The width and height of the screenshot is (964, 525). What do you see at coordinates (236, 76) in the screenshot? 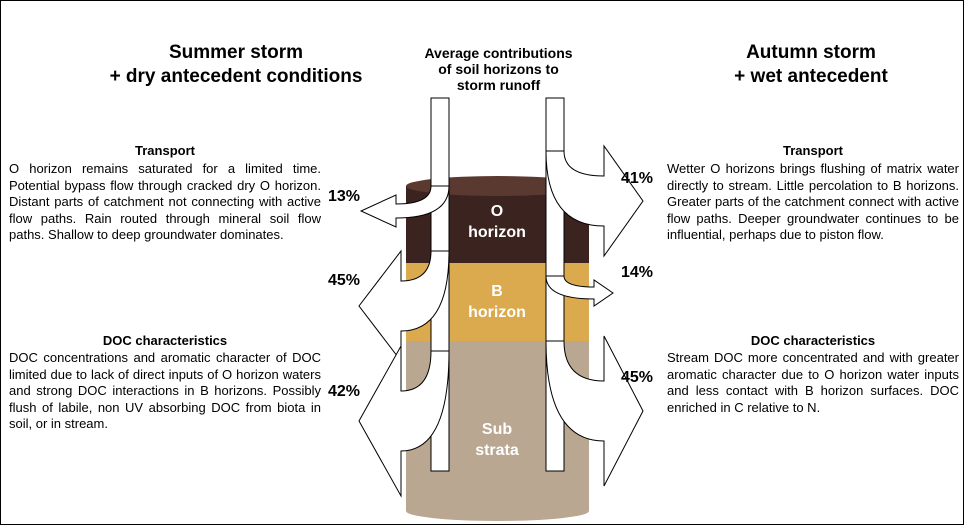
I see `title-line: + dry antecedent conditions` at bounding box center [236, 76].